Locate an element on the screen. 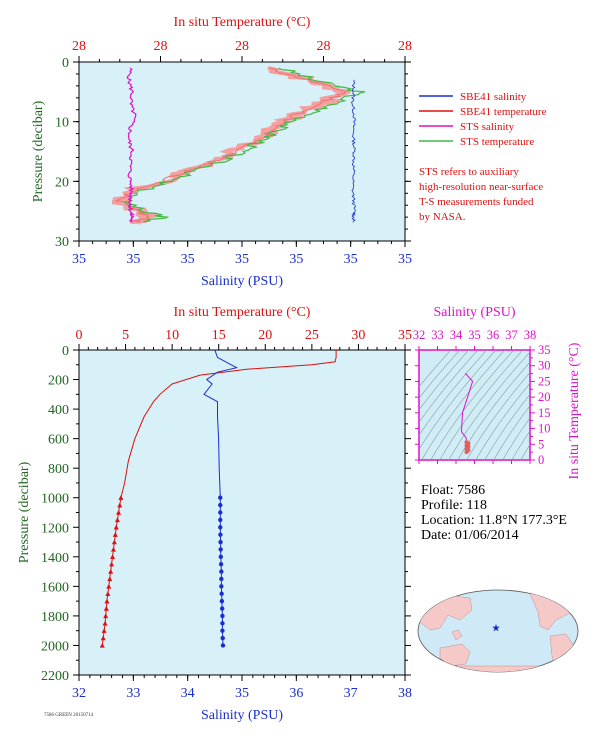 Image resolution: width=601 pixels, height=736 pixels. ts-diagram-series is located at coordinates (474, 405).